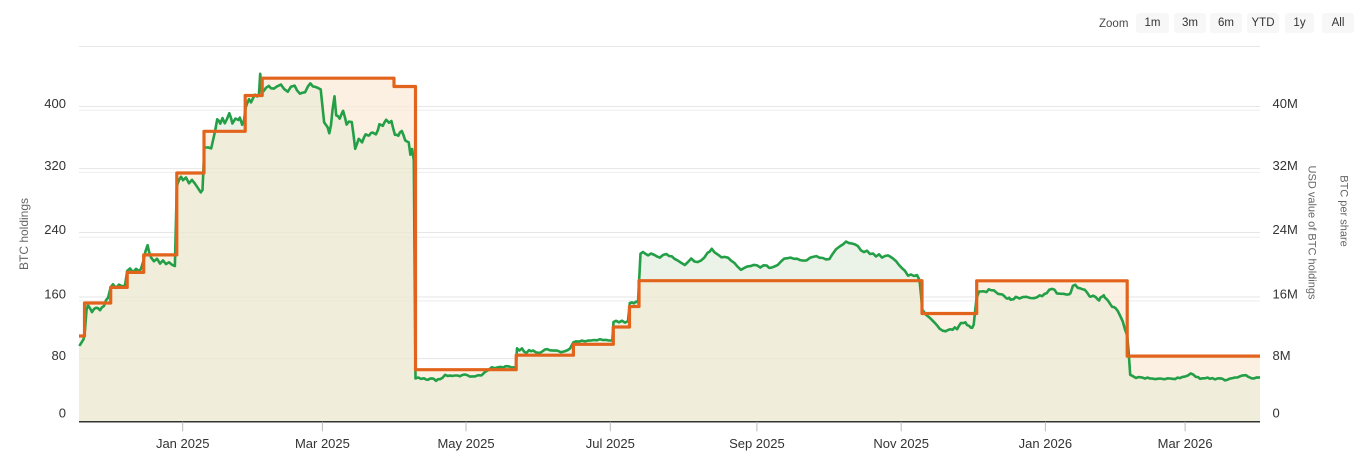 Image resolution: width=1363 pixels, height=463 pixels. Describe the element at coordinates (24, 234) in the screenshot. I see `svg-text: BTC holdings` at that location.